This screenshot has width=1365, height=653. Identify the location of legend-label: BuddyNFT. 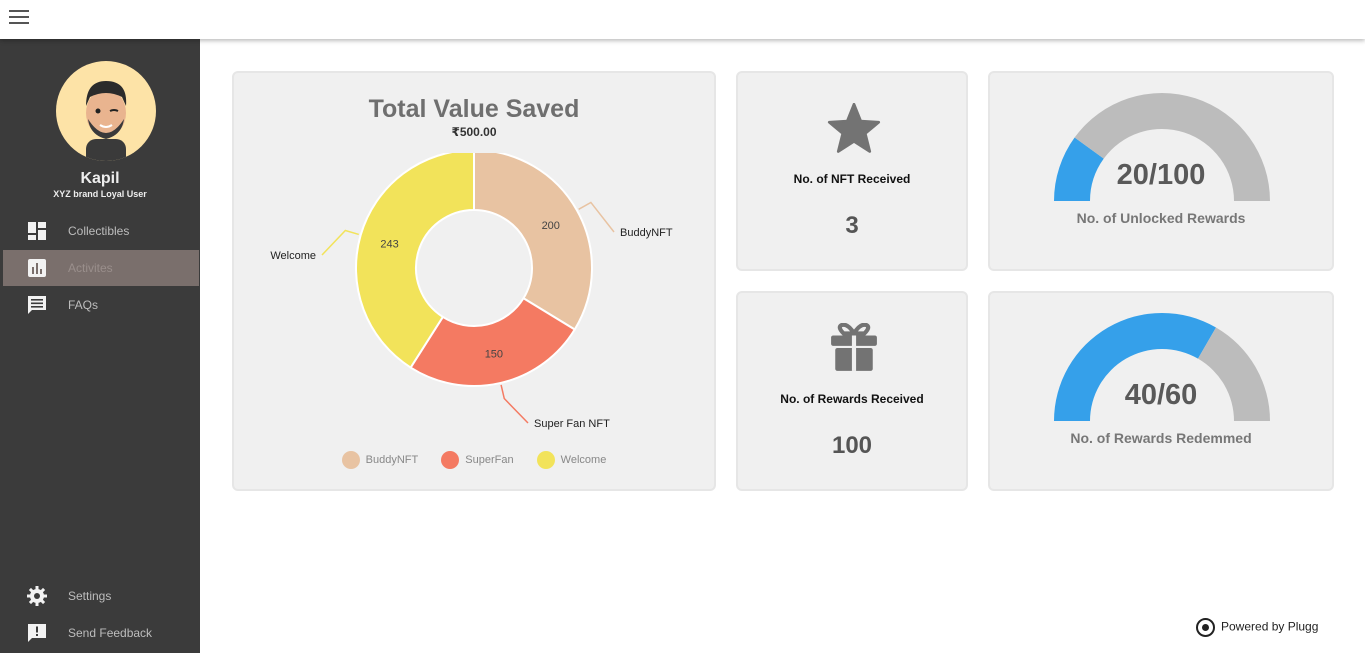
(392, 459).